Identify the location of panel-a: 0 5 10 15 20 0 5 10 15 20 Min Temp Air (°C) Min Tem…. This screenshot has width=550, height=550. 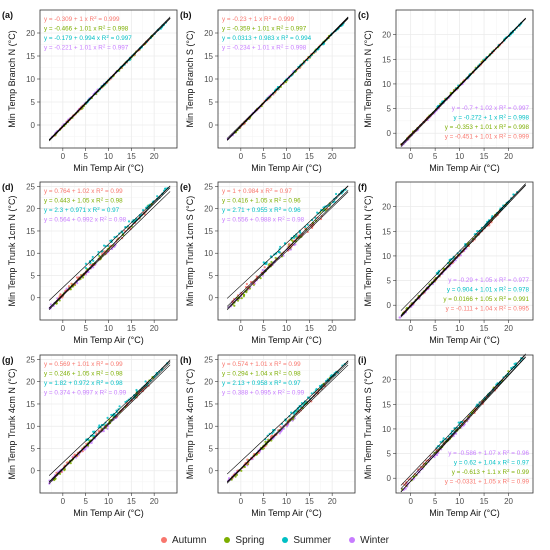
(90, 91).